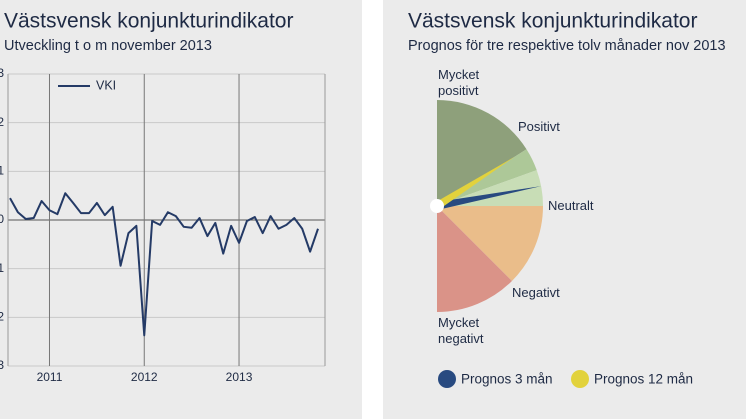 Image resolution: width=746 pixels, height=419 pixels. What do you see at coordinates (539, 126) in the screenshot?
I see `slice-label: Positivt` at bounding box center [539, 126].